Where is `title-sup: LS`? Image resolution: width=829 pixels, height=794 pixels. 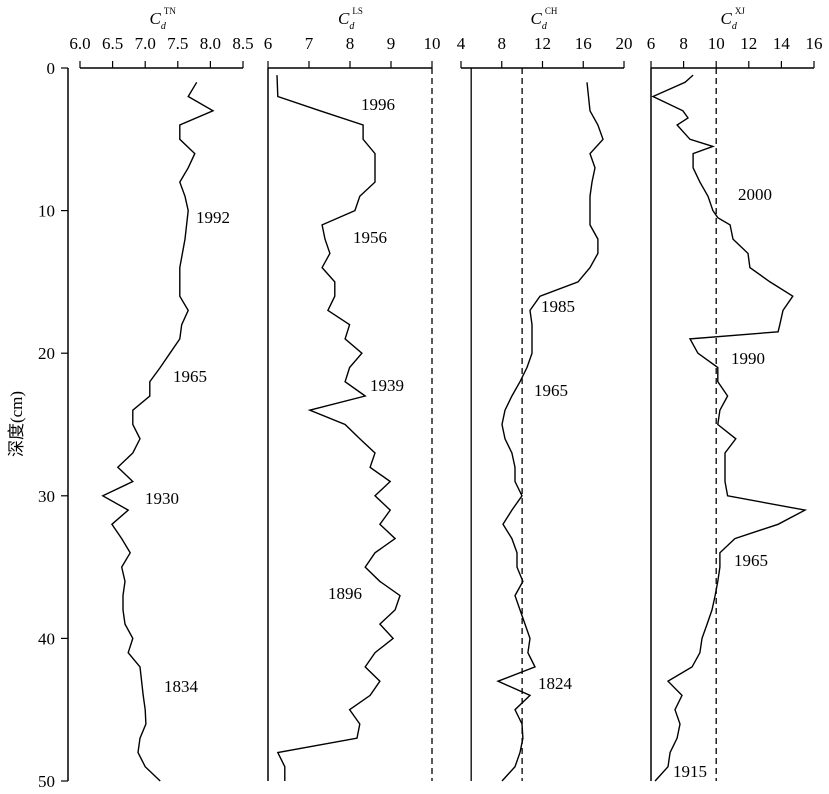
title-sup: LS is located at coordinates (357, 11).